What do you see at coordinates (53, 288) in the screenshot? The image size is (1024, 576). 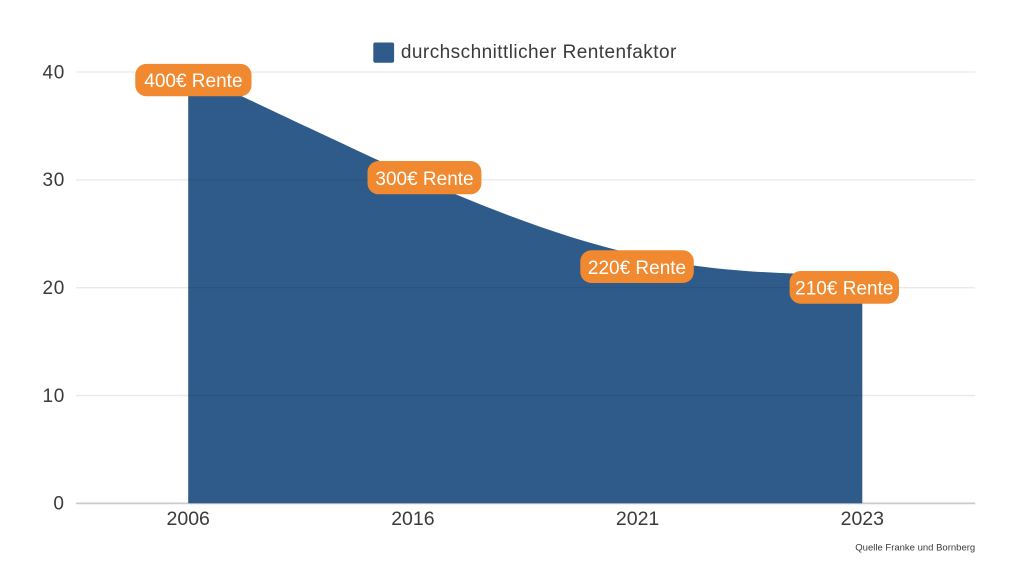 I see `svg-text: 20` at bounding box center [53, 288].